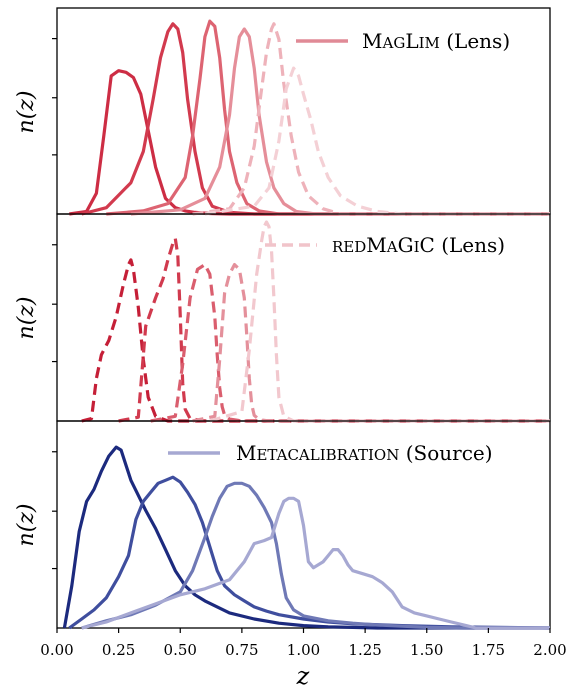 The height and width of the screenshot is (691, 570). I want to click on legend-label: METACALIBRATION (Source), so click(364, 453).